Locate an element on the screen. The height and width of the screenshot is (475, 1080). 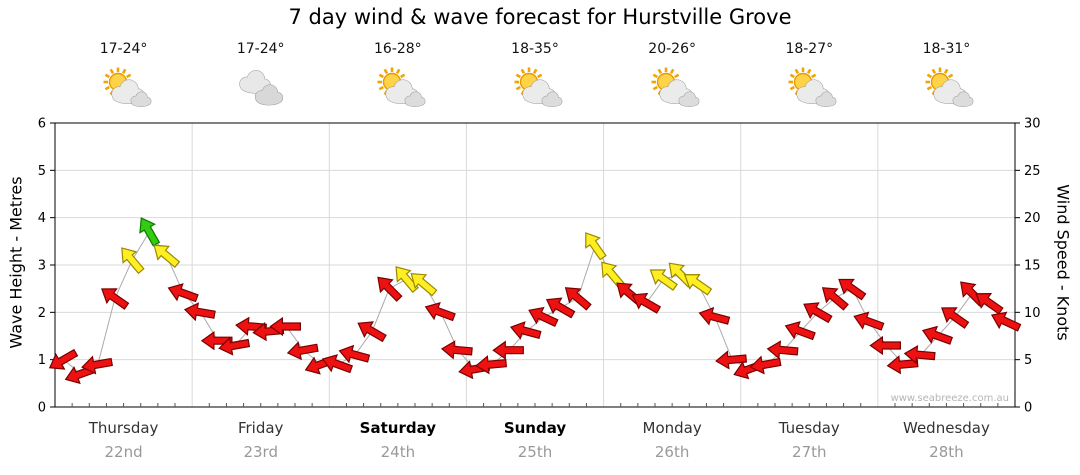
day-name: Friday is located at coordinates (261, 428).